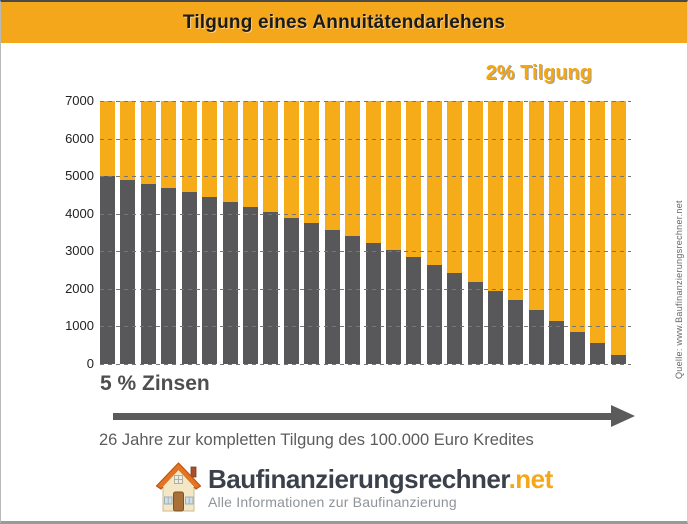  What do you see at coordinates (79, 175) in the screenshot?
I see `y-axis-tick-5000: 5000` at bounding box center [79, 175].